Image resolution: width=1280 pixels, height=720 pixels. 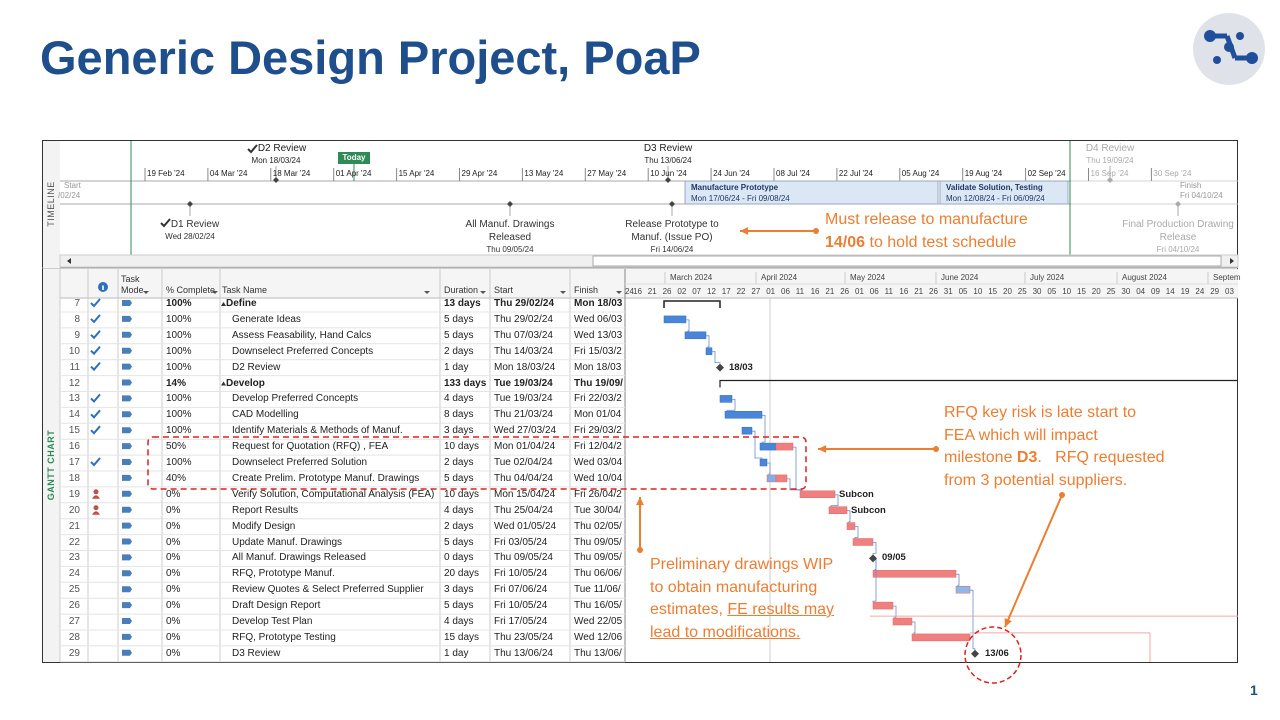 I want to click on annotation-line: lead to modifications., so click(x=742, y=633).